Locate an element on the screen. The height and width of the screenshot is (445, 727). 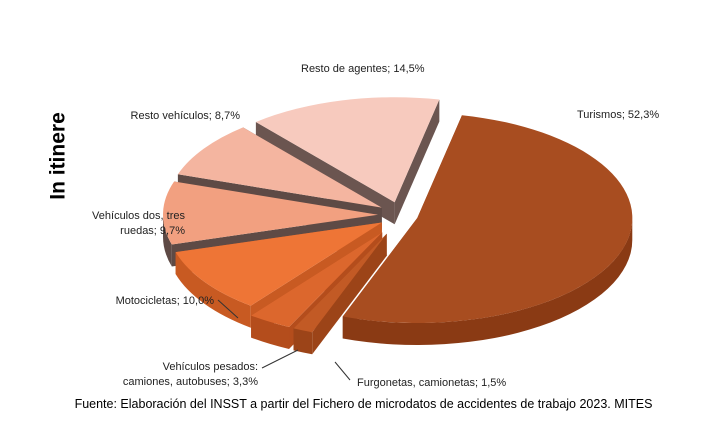
slice-label: Turismos; 52,3% is located at coordinates (618, 115).